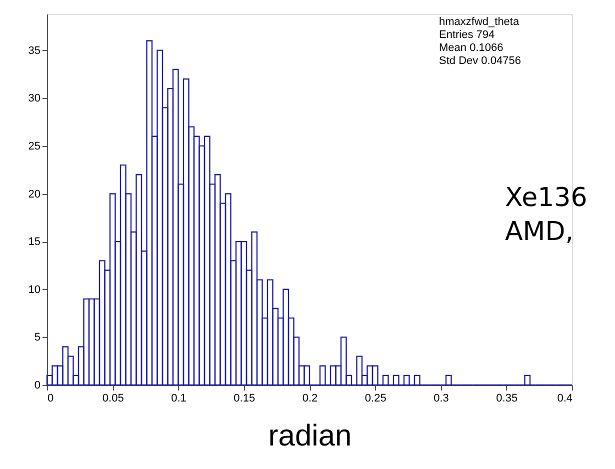 The height and width of the screenshot is (469, 615). What do you see at coordinates (34, 146) in the screenshot?
I see `y-tick-label: 25` at bounding box center [34, 146].